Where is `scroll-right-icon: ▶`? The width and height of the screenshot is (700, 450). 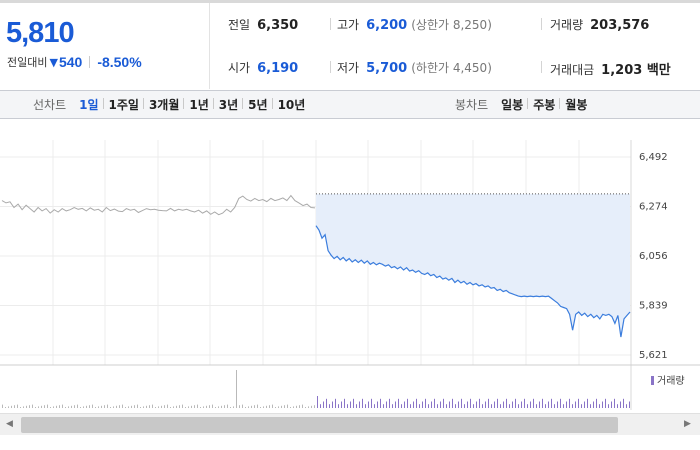 scroll-right-icon: ▶ is located at coordinates (687, 424).